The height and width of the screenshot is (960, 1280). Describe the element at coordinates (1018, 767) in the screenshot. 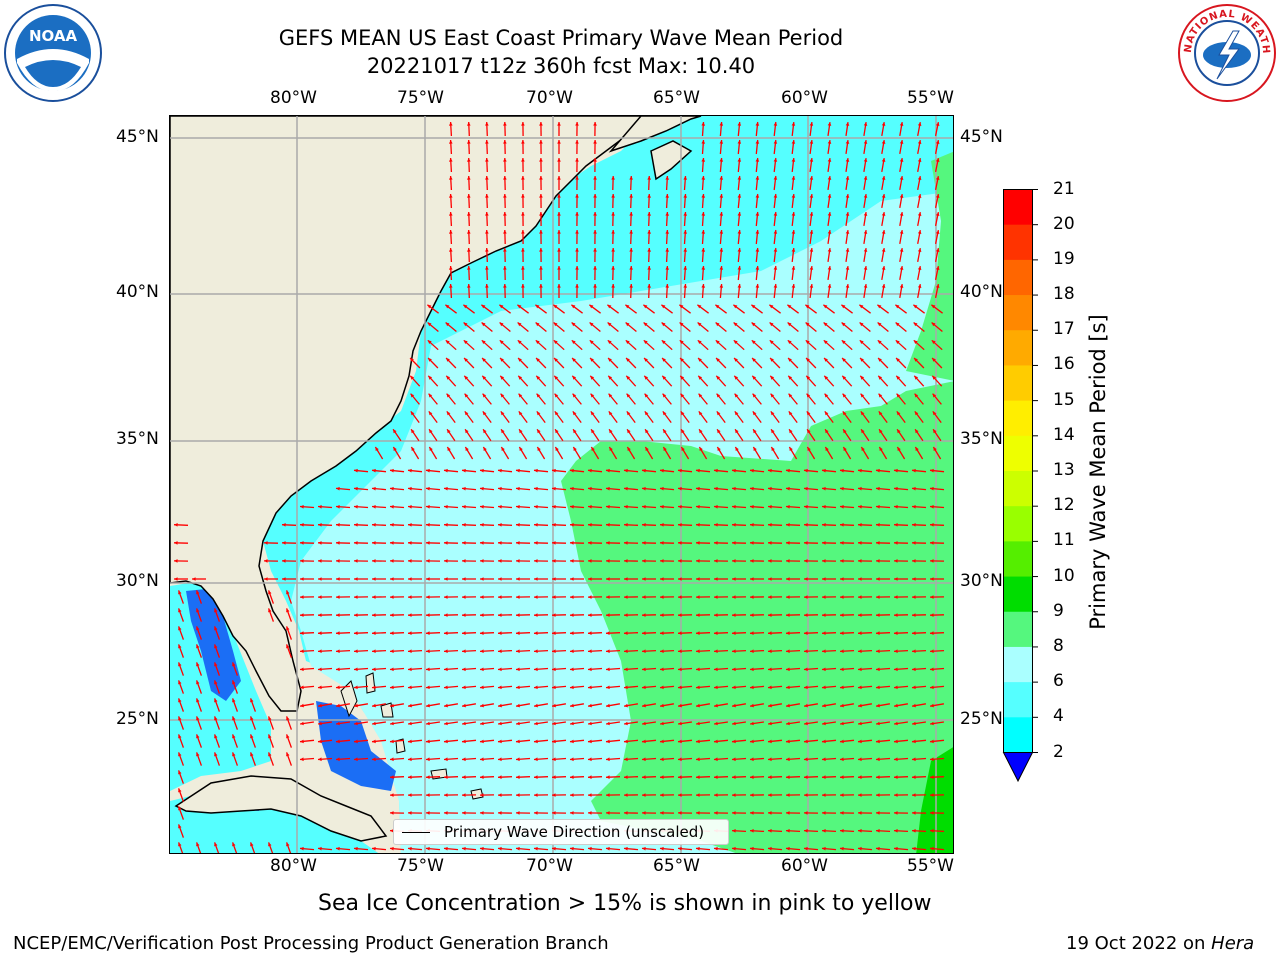

I see `colorbar-extend-triangle` at that location.